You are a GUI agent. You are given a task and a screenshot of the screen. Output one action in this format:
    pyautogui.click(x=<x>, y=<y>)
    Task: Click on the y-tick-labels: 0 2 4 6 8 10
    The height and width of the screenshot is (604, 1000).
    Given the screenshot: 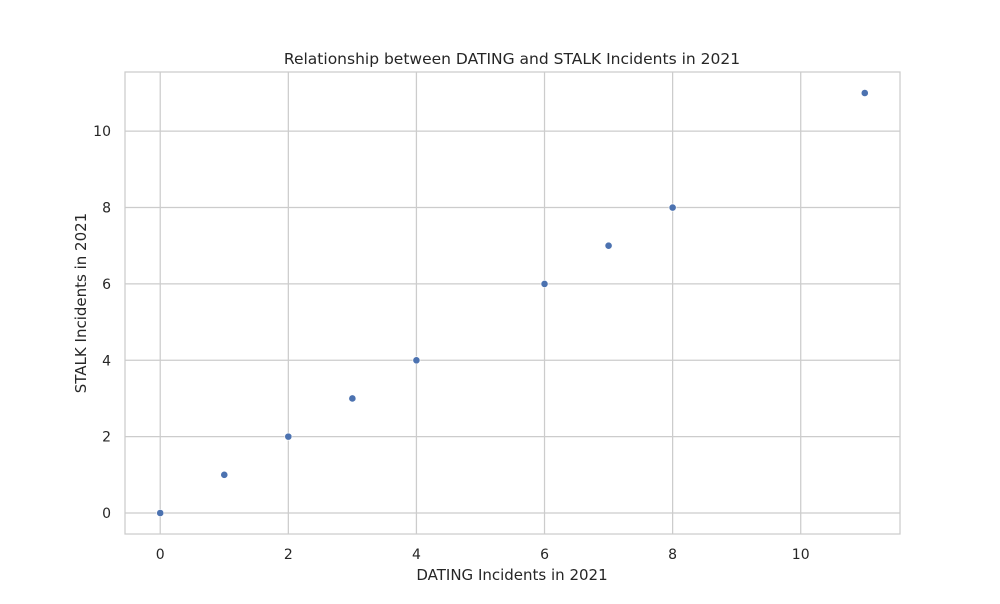 What is the action you would take?
    pyautogui.click(x=102, y=323)
    